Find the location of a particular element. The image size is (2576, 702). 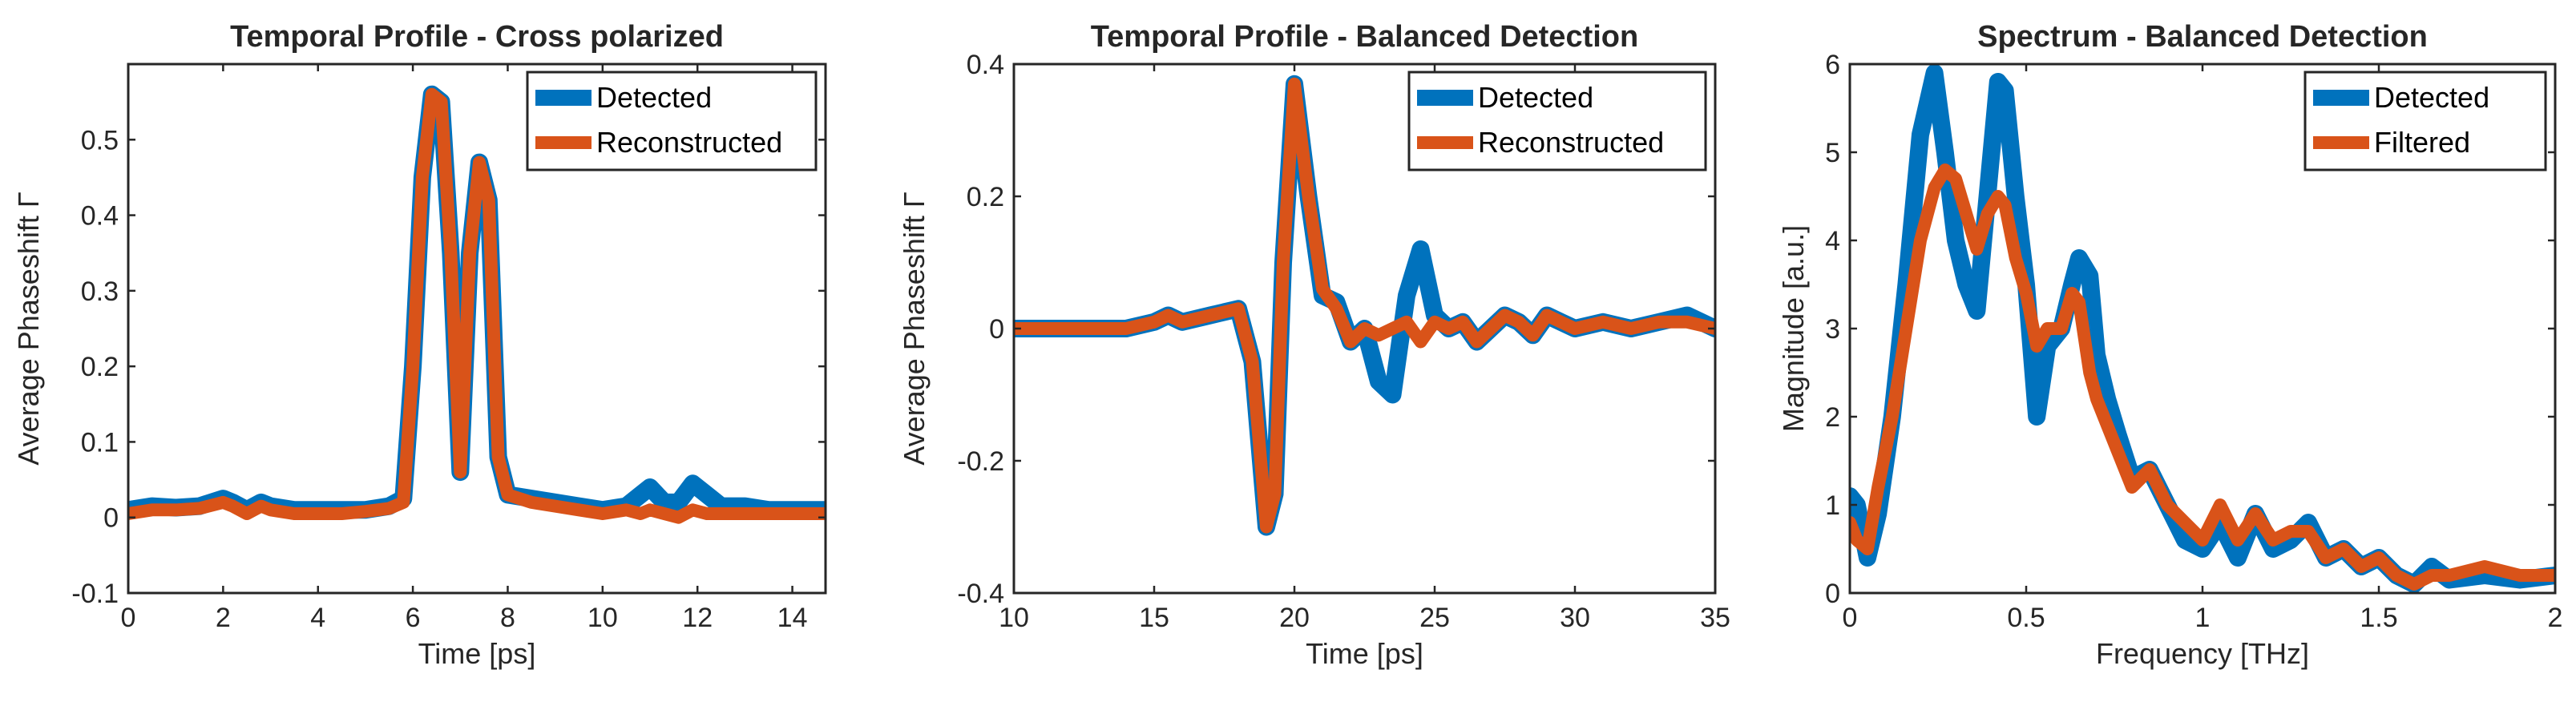

x-tick-label: 6 is located at coordinates (414, 618).